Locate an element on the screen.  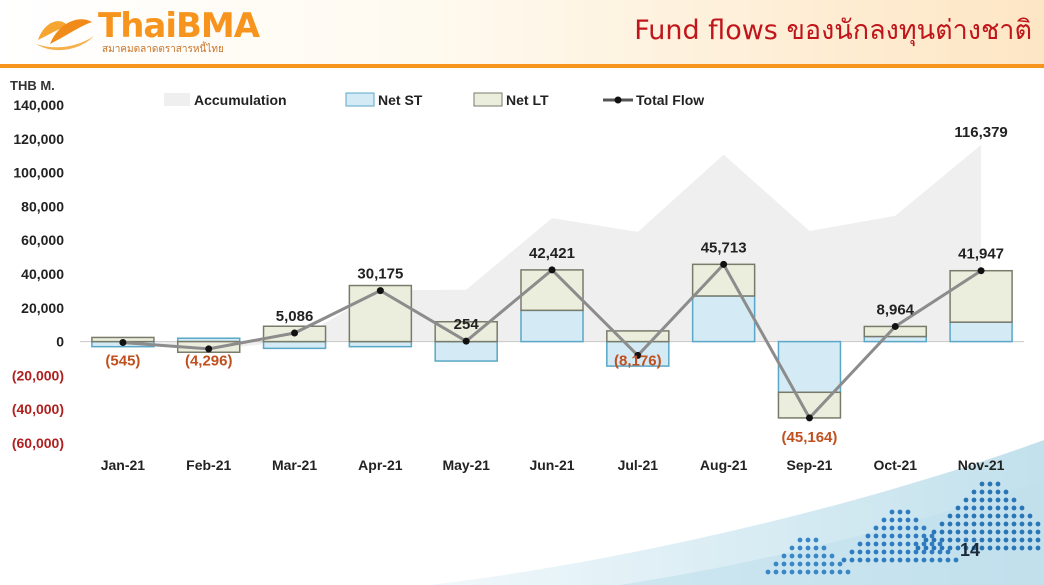
y-tick-label: 20,000 is located at coordinates (42, 308).